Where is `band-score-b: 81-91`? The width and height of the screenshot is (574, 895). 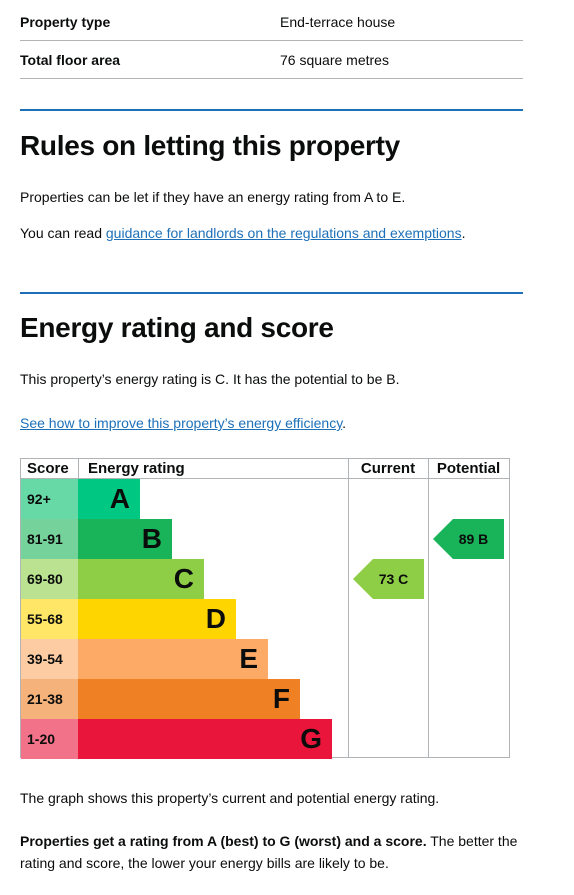
band-score-b: 81-91 is located at coordinates (49, 539).